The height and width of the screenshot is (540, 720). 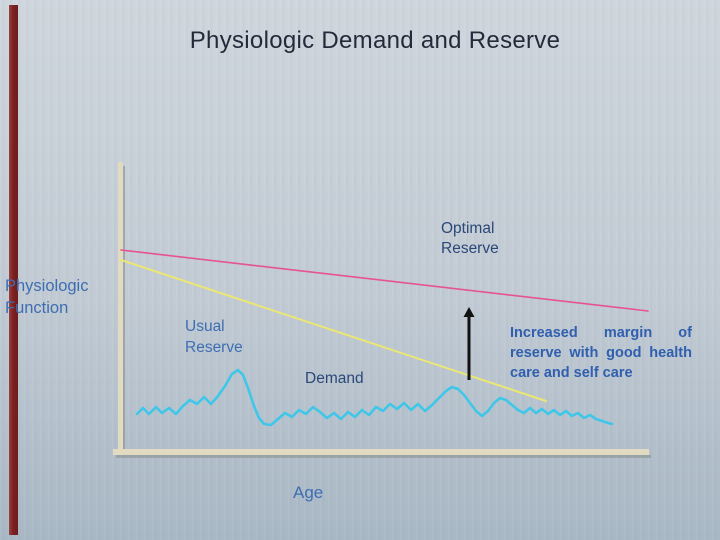 I want to click on series-line-optimal-reserve, so click(x=384, y=280).